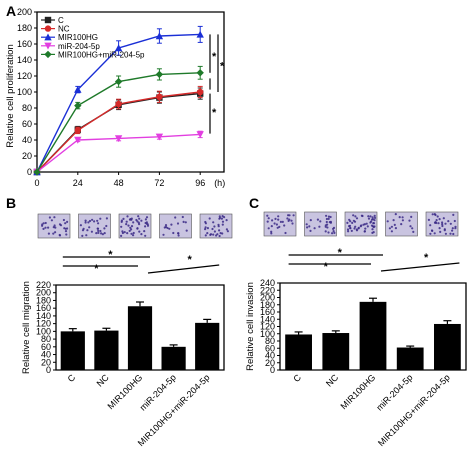 The width and height of the screenshot is (474, 464). I want to click on y-tick-label: 60, so click(270, 348).